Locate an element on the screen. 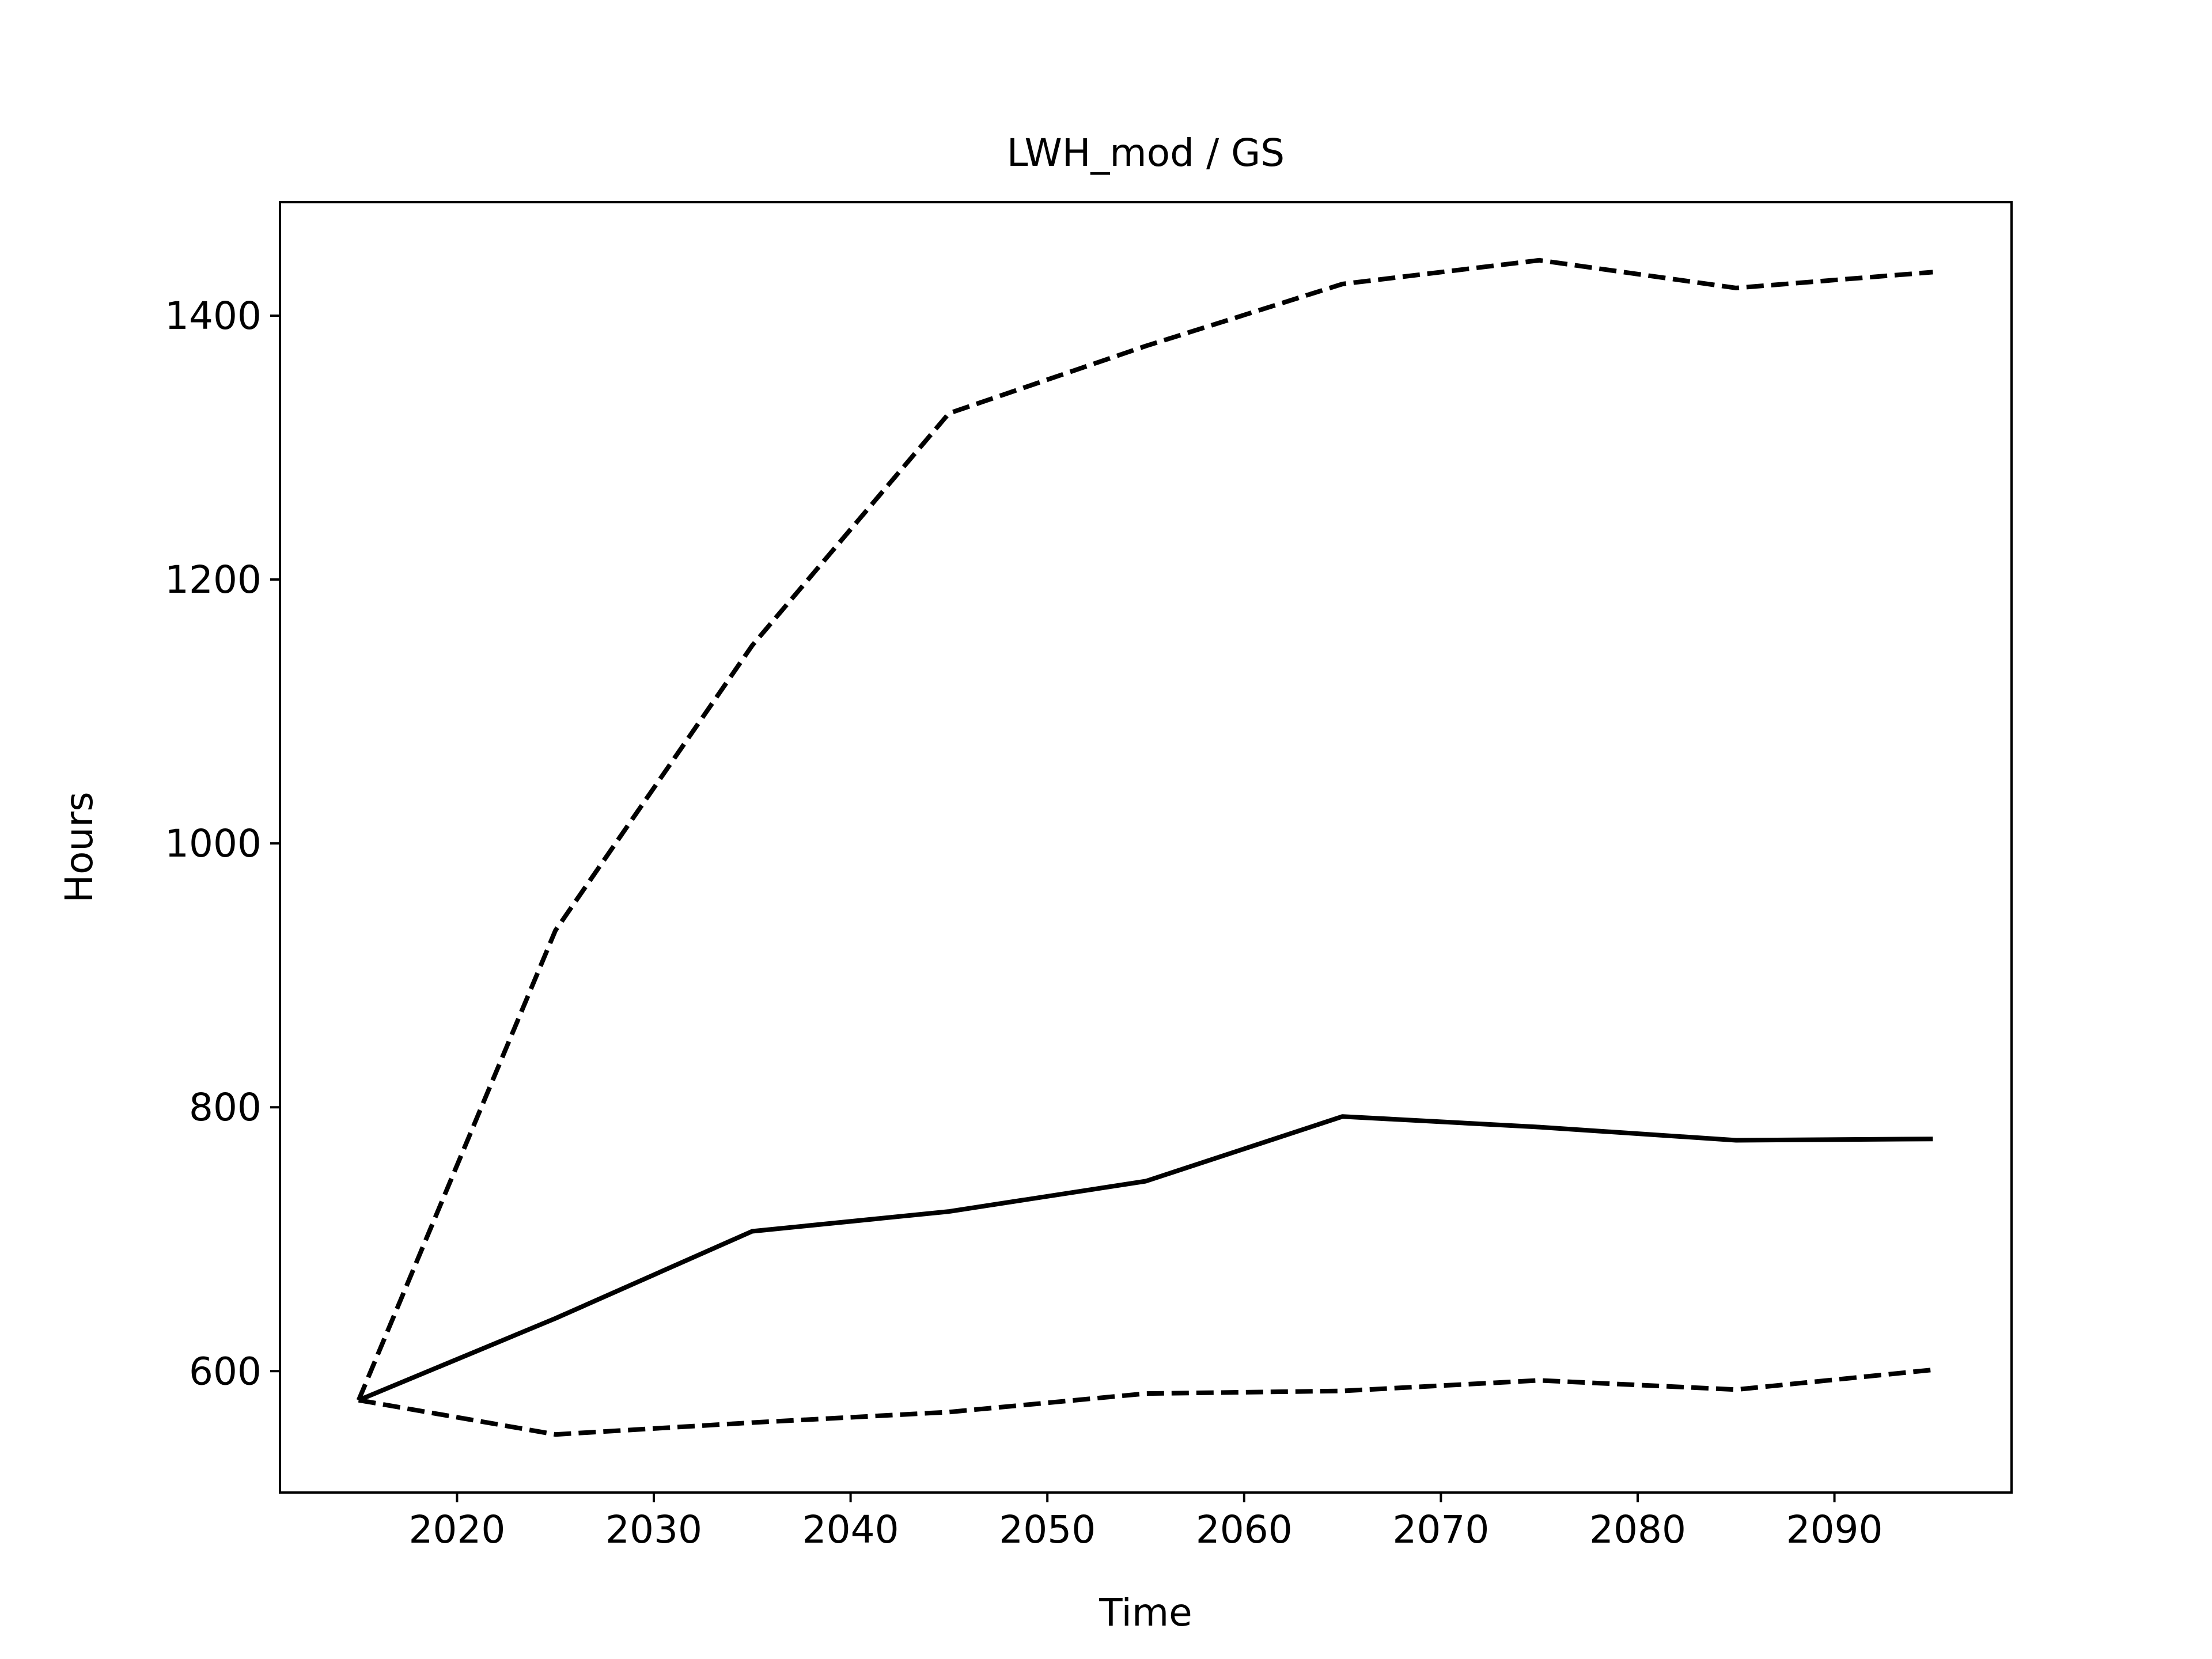 Image resolution: width=2212 pixels, height=1659 pixels. x-tick-label: 2030 is located at coordinates (653, 1530).